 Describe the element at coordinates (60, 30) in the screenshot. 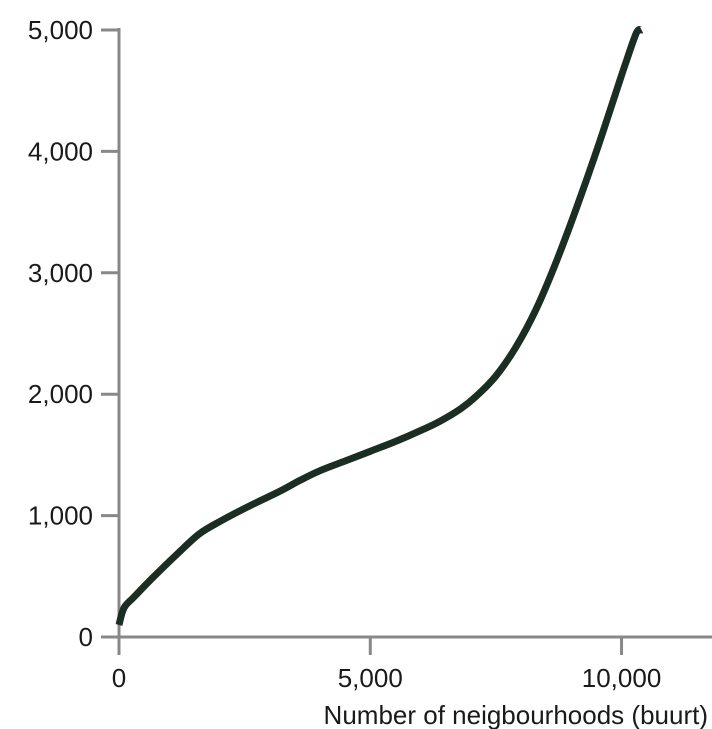

I see `y-tick-label: 5,000` at that location.